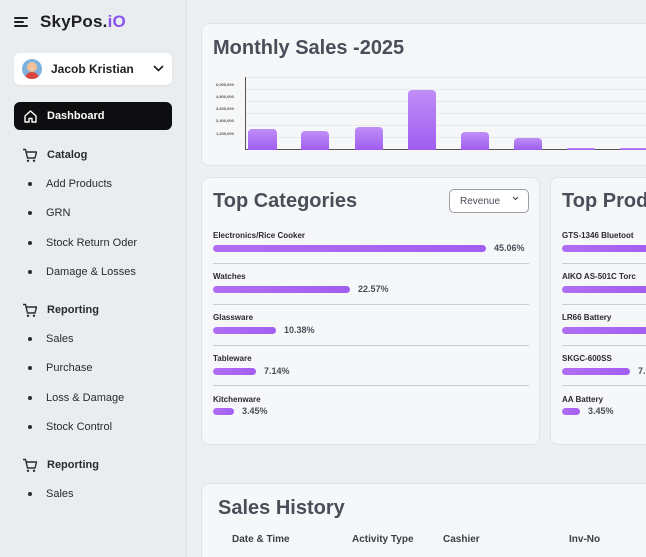 The width and height of the screenshot is (646, 557). I want to click on revenue-dropdown: Revenue, so click(489, 201).